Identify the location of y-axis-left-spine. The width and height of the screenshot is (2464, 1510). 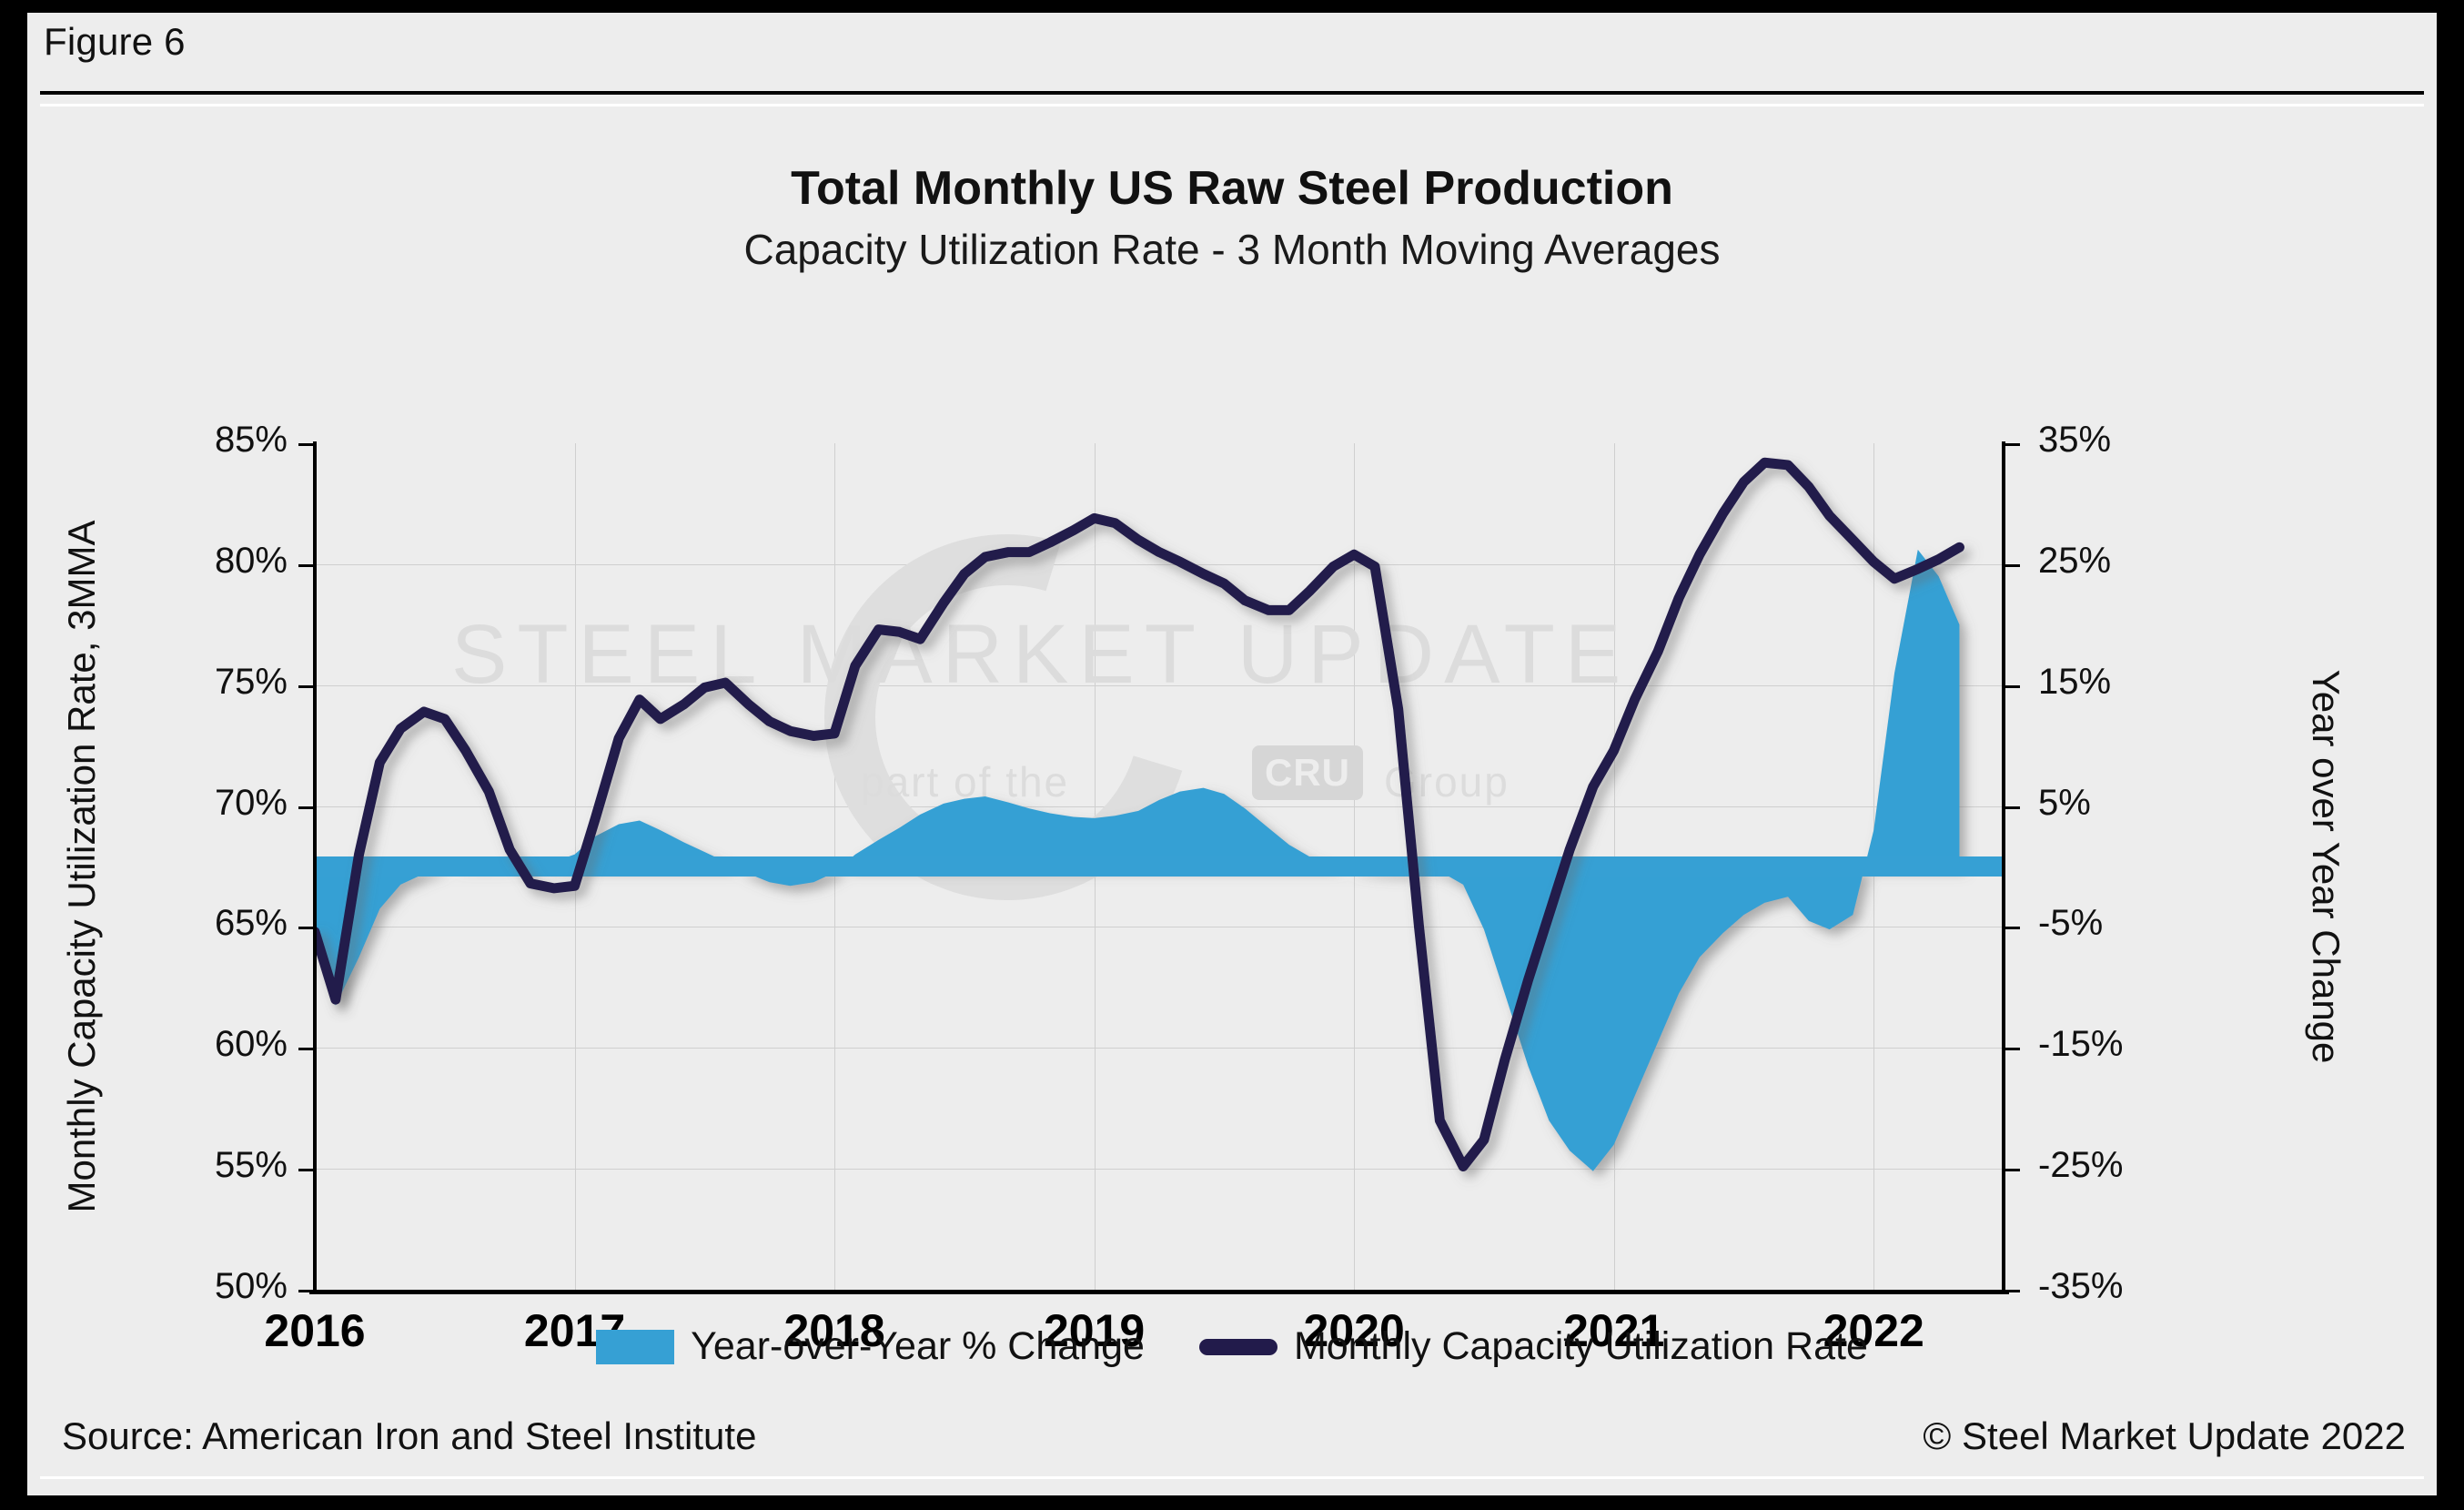
(315, 867).